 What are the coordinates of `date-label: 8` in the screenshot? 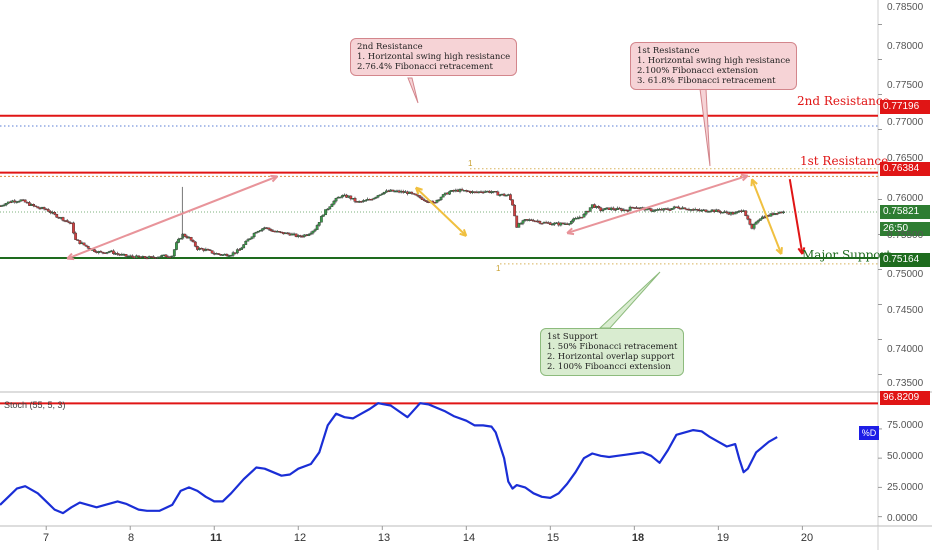 It's located at (131, 538).